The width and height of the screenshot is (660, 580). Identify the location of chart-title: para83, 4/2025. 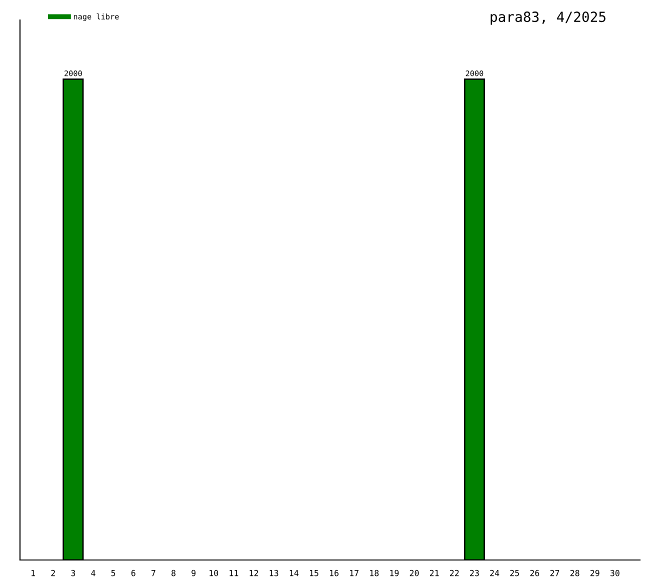
(548, 18).